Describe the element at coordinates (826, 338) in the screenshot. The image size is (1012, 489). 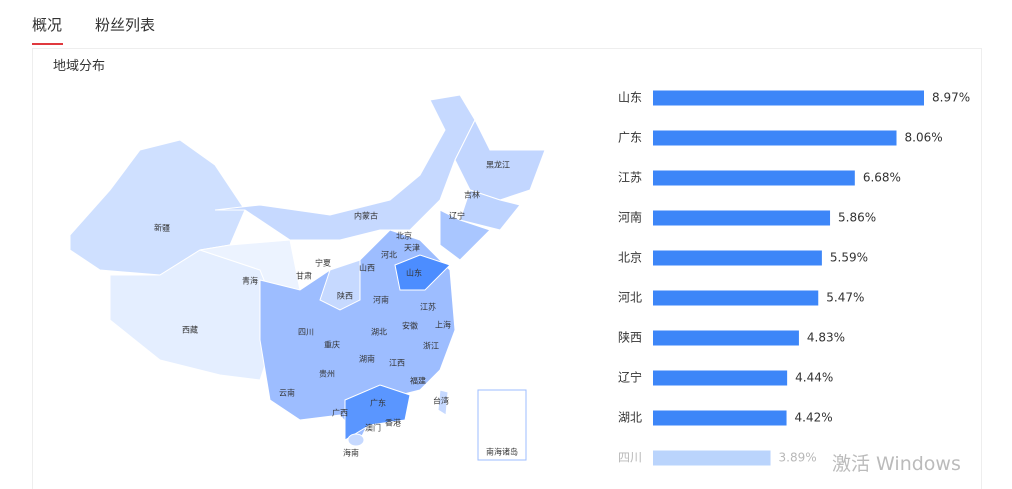
I see `value-label: 4.83%` at that location.